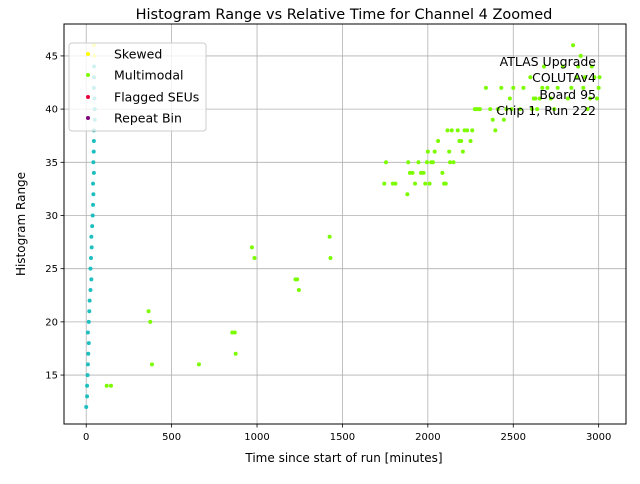 The width and height of the screenshot is (640, 484). What do you see at coordinates (256, 437) in the screenshot?
I see `x-tick-label: 1000` at bounding box center [256, 437].